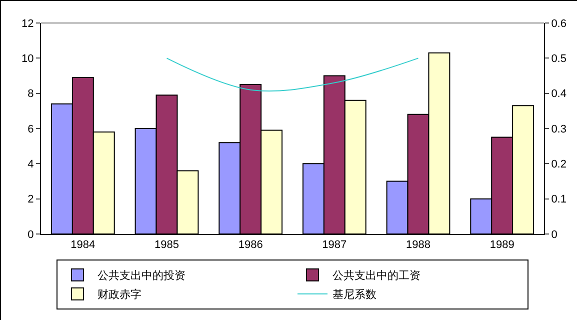 Image resolution: width=577 pixels, height=320 pixels. Describe the element at coordinates (502, 245) in the screenshot. I see `x-tick-label: 1989` at that location.